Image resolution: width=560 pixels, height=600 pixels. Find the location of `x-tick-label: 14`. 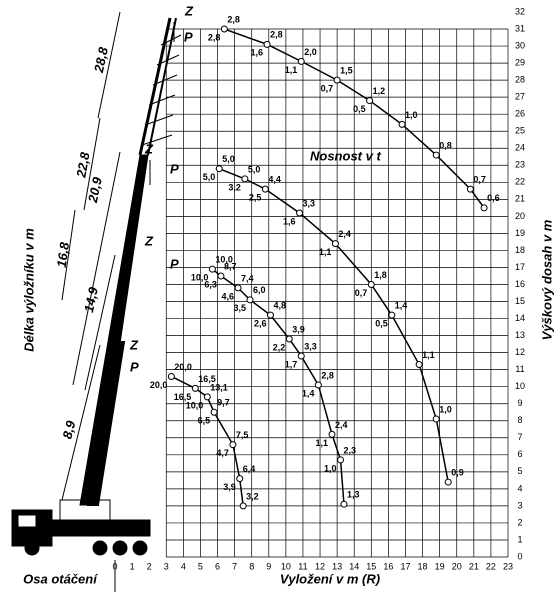

x-tick-label: 14 is located at coordinates (354, 566).